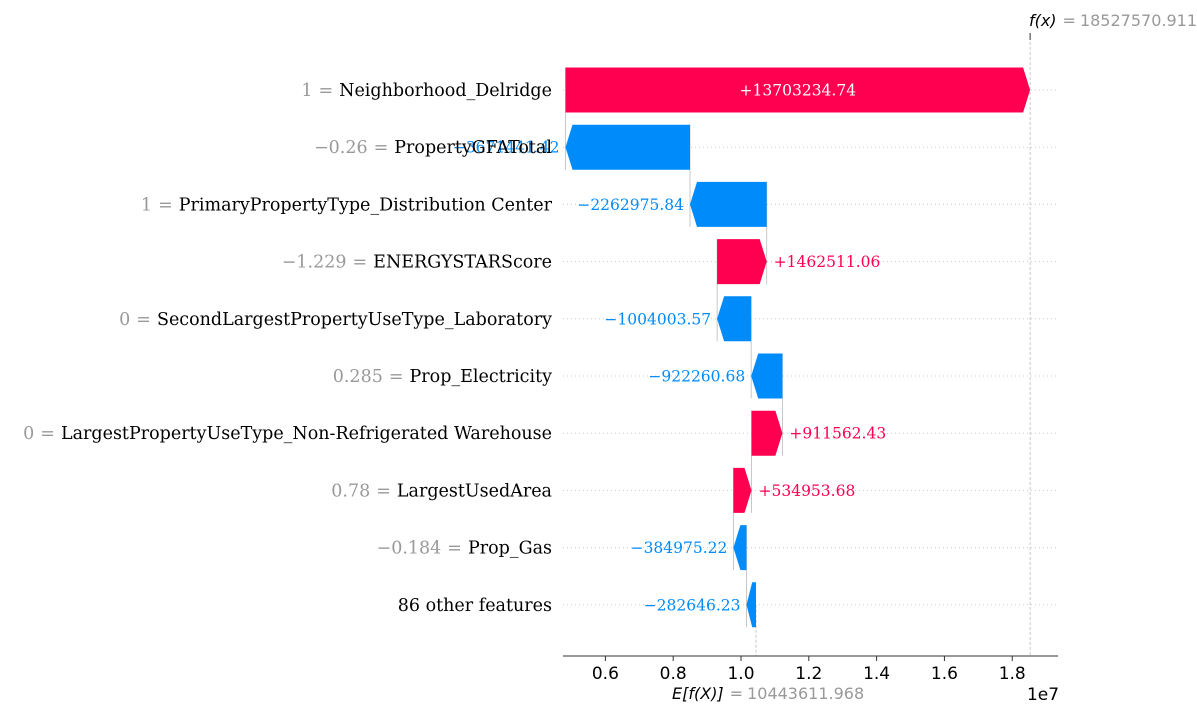 The height and width of the screenshot is (715, 1197). Describe the element at coordinates (510, 549) in the screenshot. I see `feature-name: Prop_Gas` at that location.